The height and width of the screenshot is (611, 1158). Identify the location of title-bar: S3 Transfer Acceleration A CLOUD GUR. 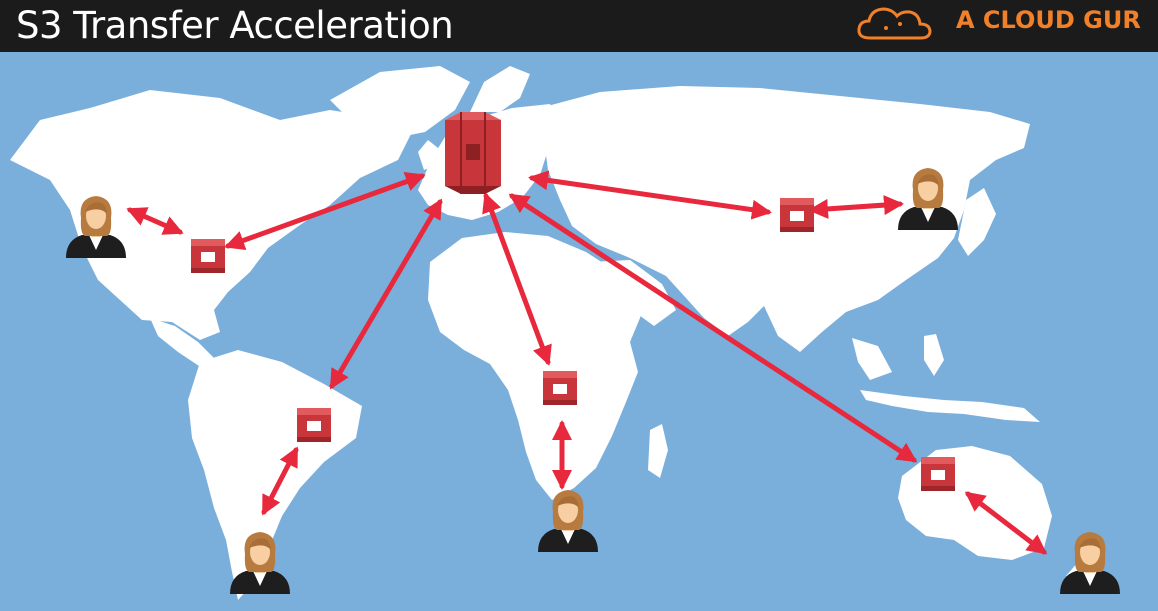
(579, 26).